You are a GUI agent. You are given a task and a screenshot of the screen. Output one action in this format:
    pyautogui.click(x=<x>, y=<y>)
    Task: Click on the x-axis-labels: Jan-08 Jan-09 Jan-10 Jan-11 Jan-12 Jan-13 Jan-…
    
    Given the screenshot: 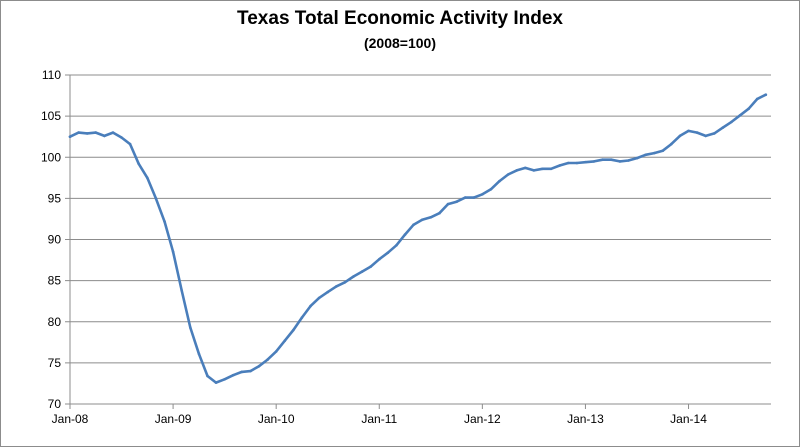 What is the action you would take?
    pyautogui.click(x=380, y=419)
    